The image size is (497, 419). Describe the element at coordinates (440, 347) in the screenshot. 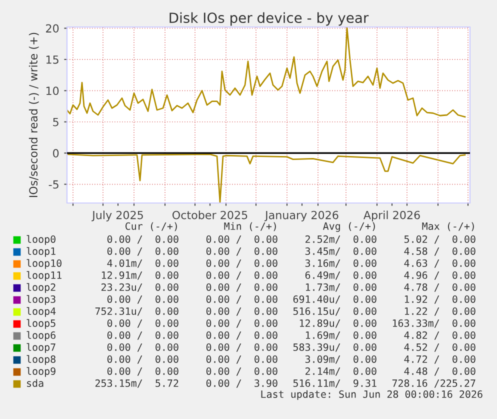

I see `text: 4.52 / 0.00` at that location.